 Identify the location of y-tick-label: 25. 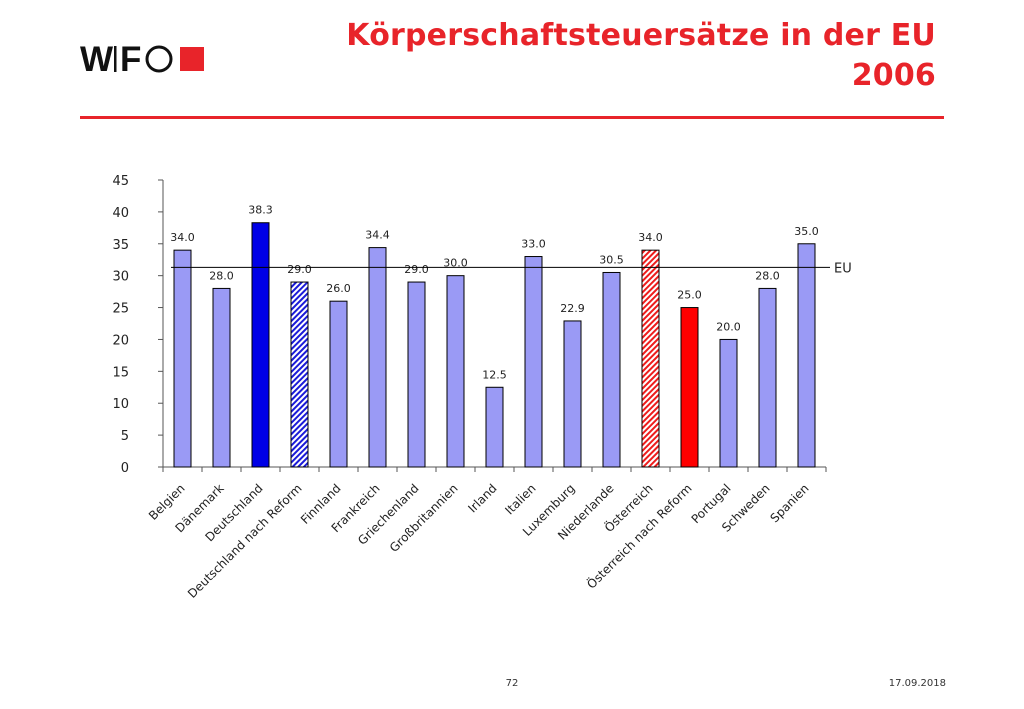
(120, 309).